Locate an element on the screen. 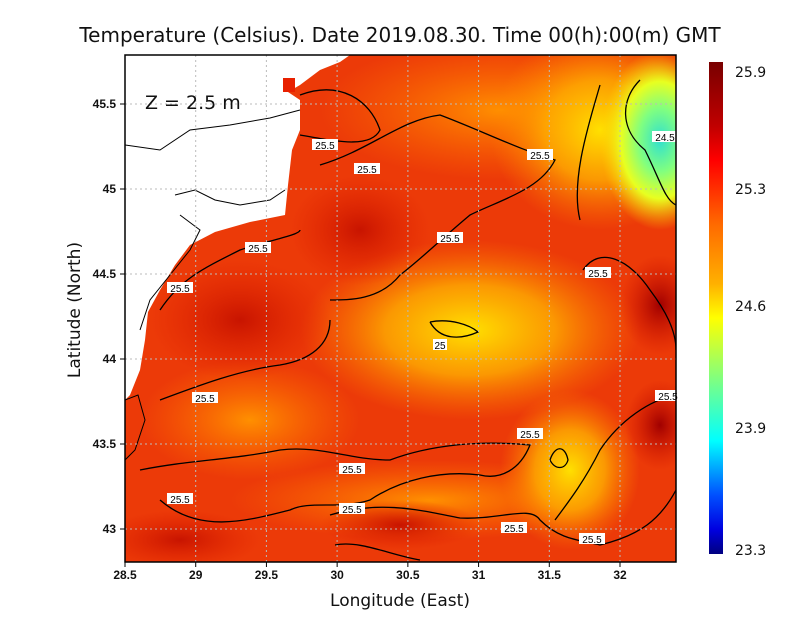 The height and width of the screenshot is (618, 800). colorbar-tick-label: 25.9 is located at coordinates (750, 73).